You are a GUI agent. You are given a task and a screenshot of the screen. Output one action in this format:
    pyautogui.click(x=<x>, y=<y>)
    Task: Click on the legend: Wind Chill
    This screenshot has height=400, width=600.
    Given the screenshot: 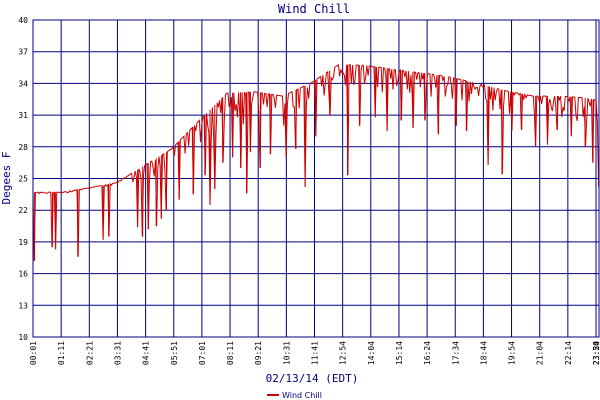 What is the action you would take?
    pyautogui.click(x=294, y=395)
    